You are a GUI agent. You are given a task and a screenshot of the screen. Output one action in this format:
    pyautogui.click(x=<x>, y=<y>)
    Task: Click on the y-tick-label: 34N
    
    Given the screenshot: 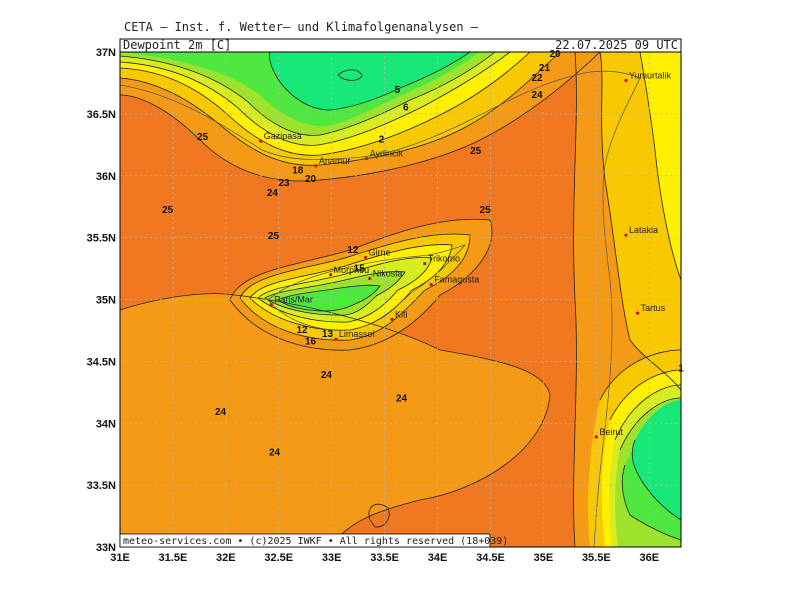 What is the action you would take?
    pyautogui.click(x=106, y=424)
    